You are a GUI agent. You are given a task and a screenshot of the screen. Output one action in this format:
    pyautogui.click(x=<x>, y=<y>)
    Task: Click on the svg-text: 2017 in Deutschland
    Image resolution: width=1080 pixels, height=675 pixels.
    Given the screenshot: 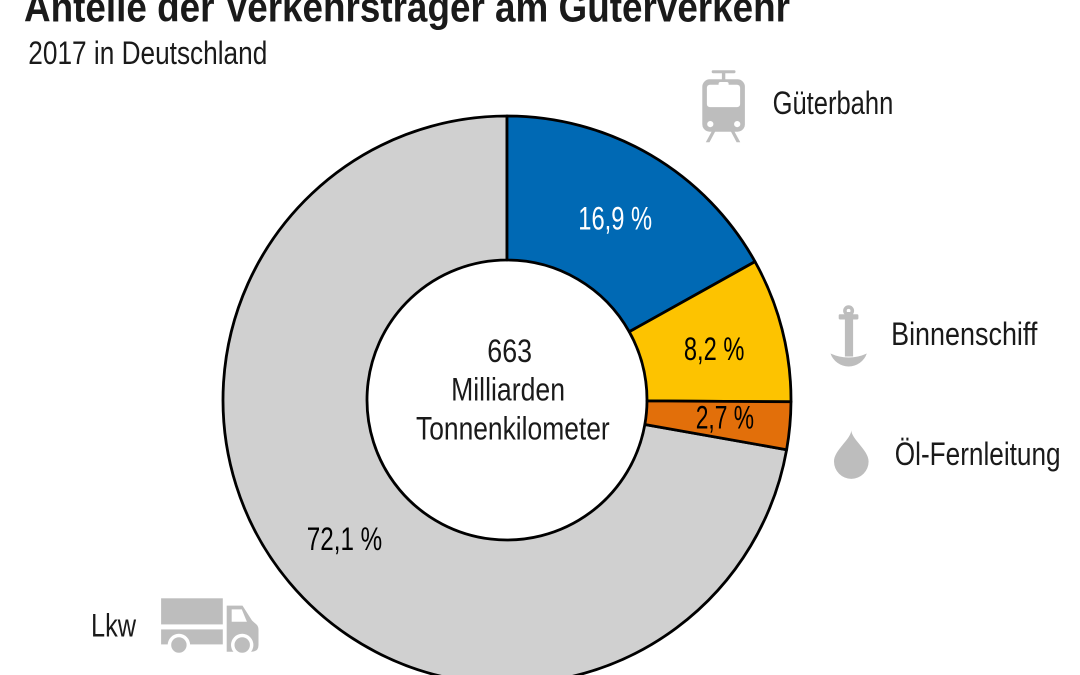 What is the action you would take?
    pyautogui.click(x=147, y=53)
    